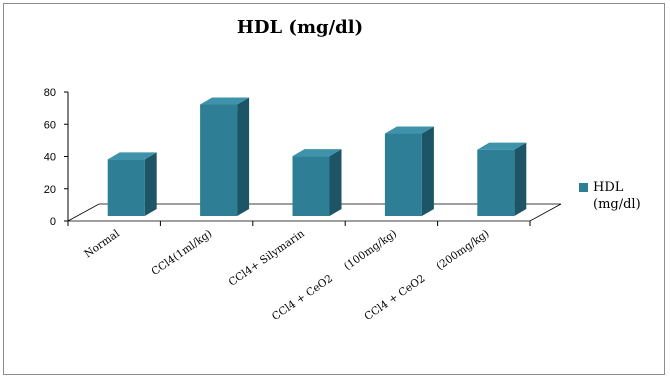 The width and height of the screenshot is (670, 379). Describe the element at coordinates (50, 190) in the screenshot. I see `y-tick-label: 20` at that location.